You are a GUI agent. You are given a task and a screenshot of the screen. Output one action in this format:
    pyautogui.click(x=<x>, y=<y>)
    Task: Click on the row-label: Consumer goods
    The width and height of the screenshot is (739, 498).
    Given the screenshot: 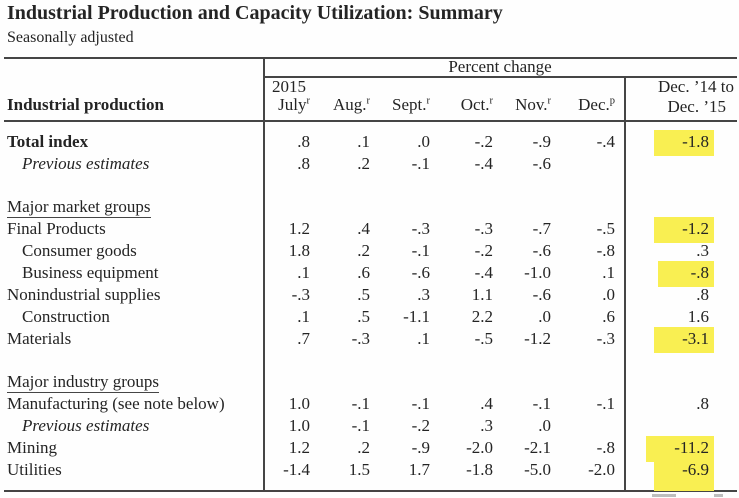 What is the action you would take?
    pyautogui.click(x=79, y=250)
    